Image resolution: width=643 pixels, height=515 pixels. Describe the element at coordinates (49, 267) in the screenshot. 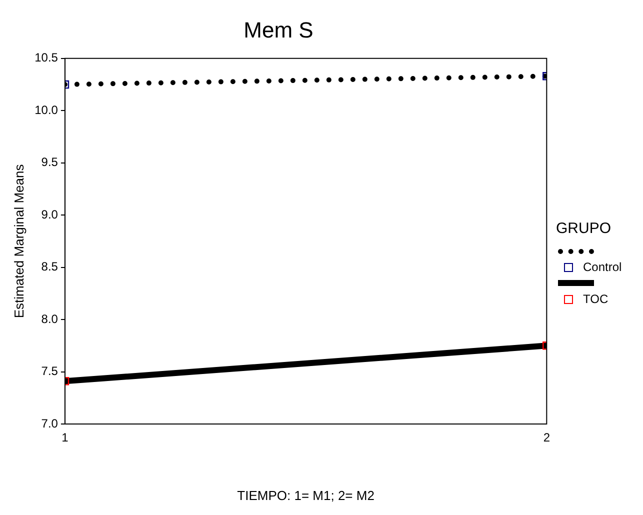

I see `y-tick-label: 8.5` at that location.